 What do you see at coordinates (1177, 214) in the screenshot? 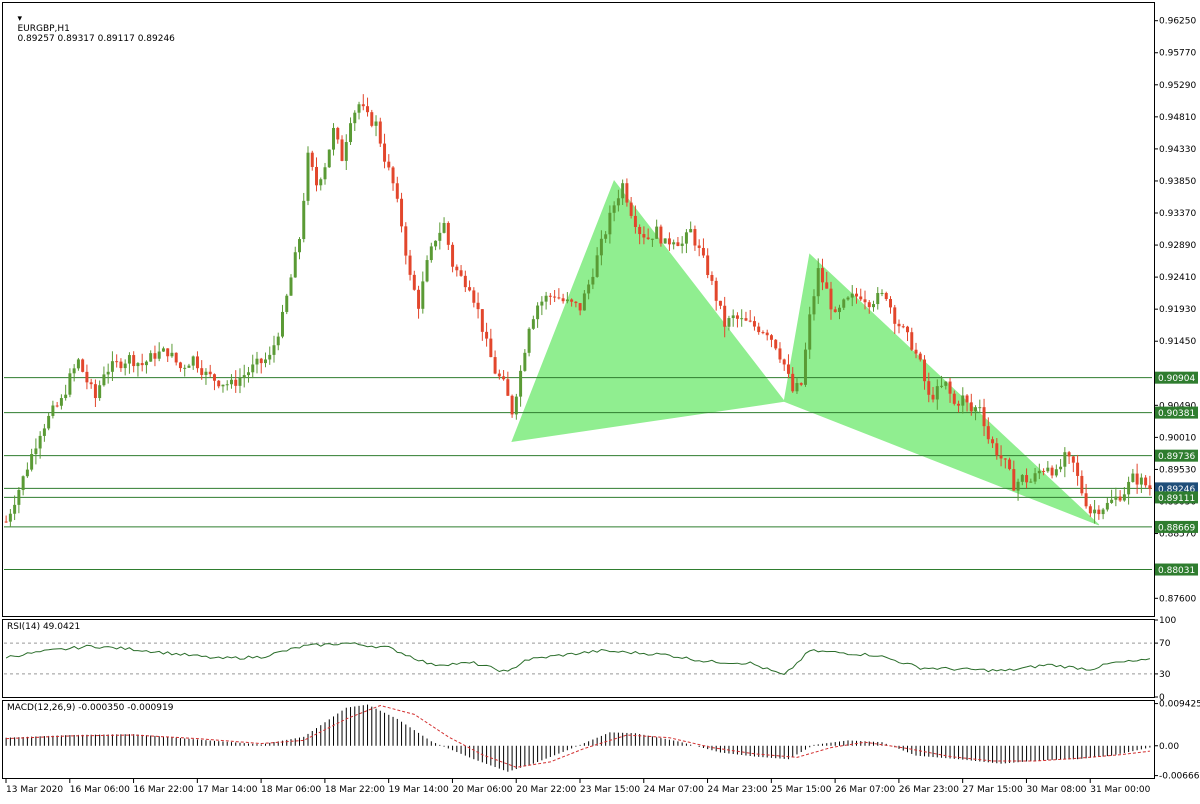
I see `price-tick-label: 0.93370` at bounding box center [1177, 214].